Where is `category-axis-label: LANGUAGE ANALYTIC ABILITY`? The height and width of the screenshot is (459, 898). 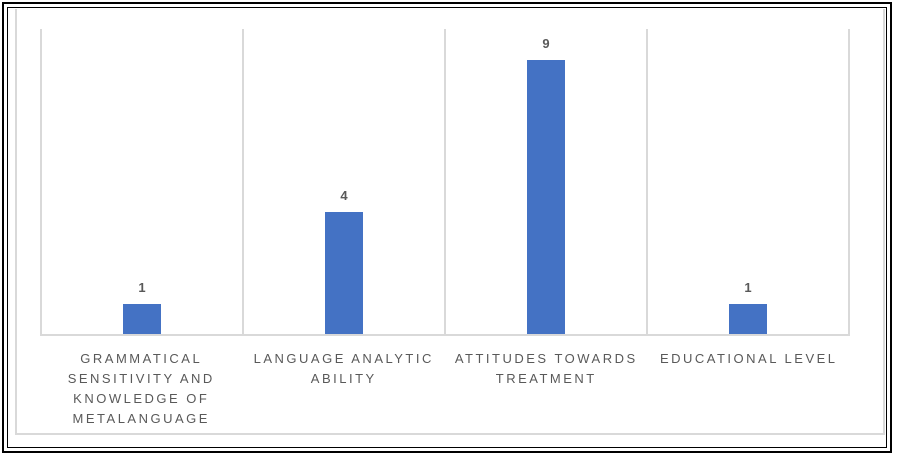 category-axis-label: LANGUAGE ANALYTIC ABILITY is located at coordinates (343, 368).